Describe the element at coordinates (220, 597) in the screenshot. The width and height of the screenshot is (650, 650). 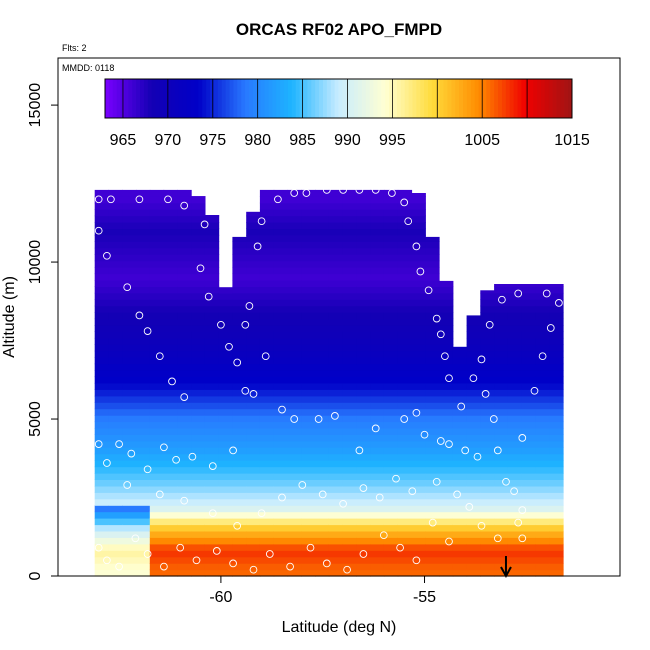
I see `x-tick-label: -60` at that location.